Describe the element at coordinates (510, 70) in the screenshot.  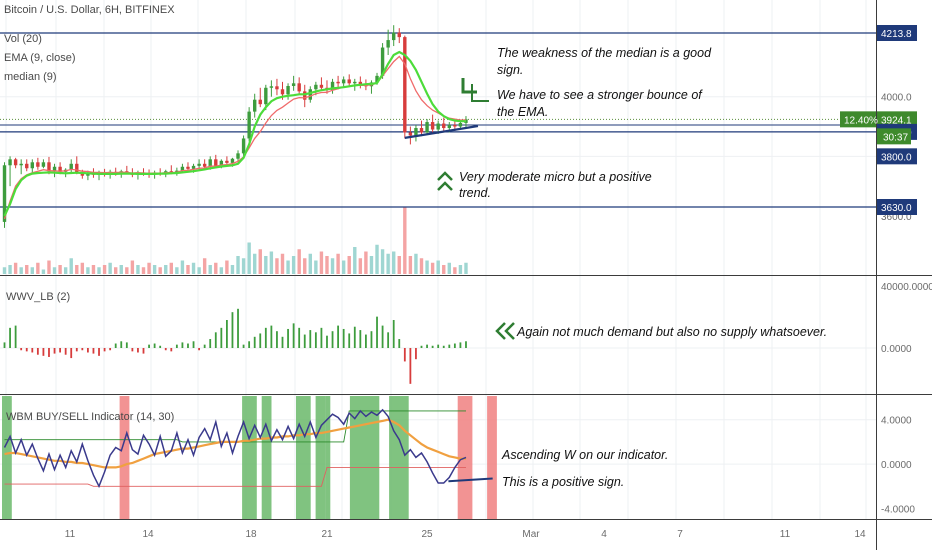
I see `annotation-median-weakness-cont: sign.` at that location.